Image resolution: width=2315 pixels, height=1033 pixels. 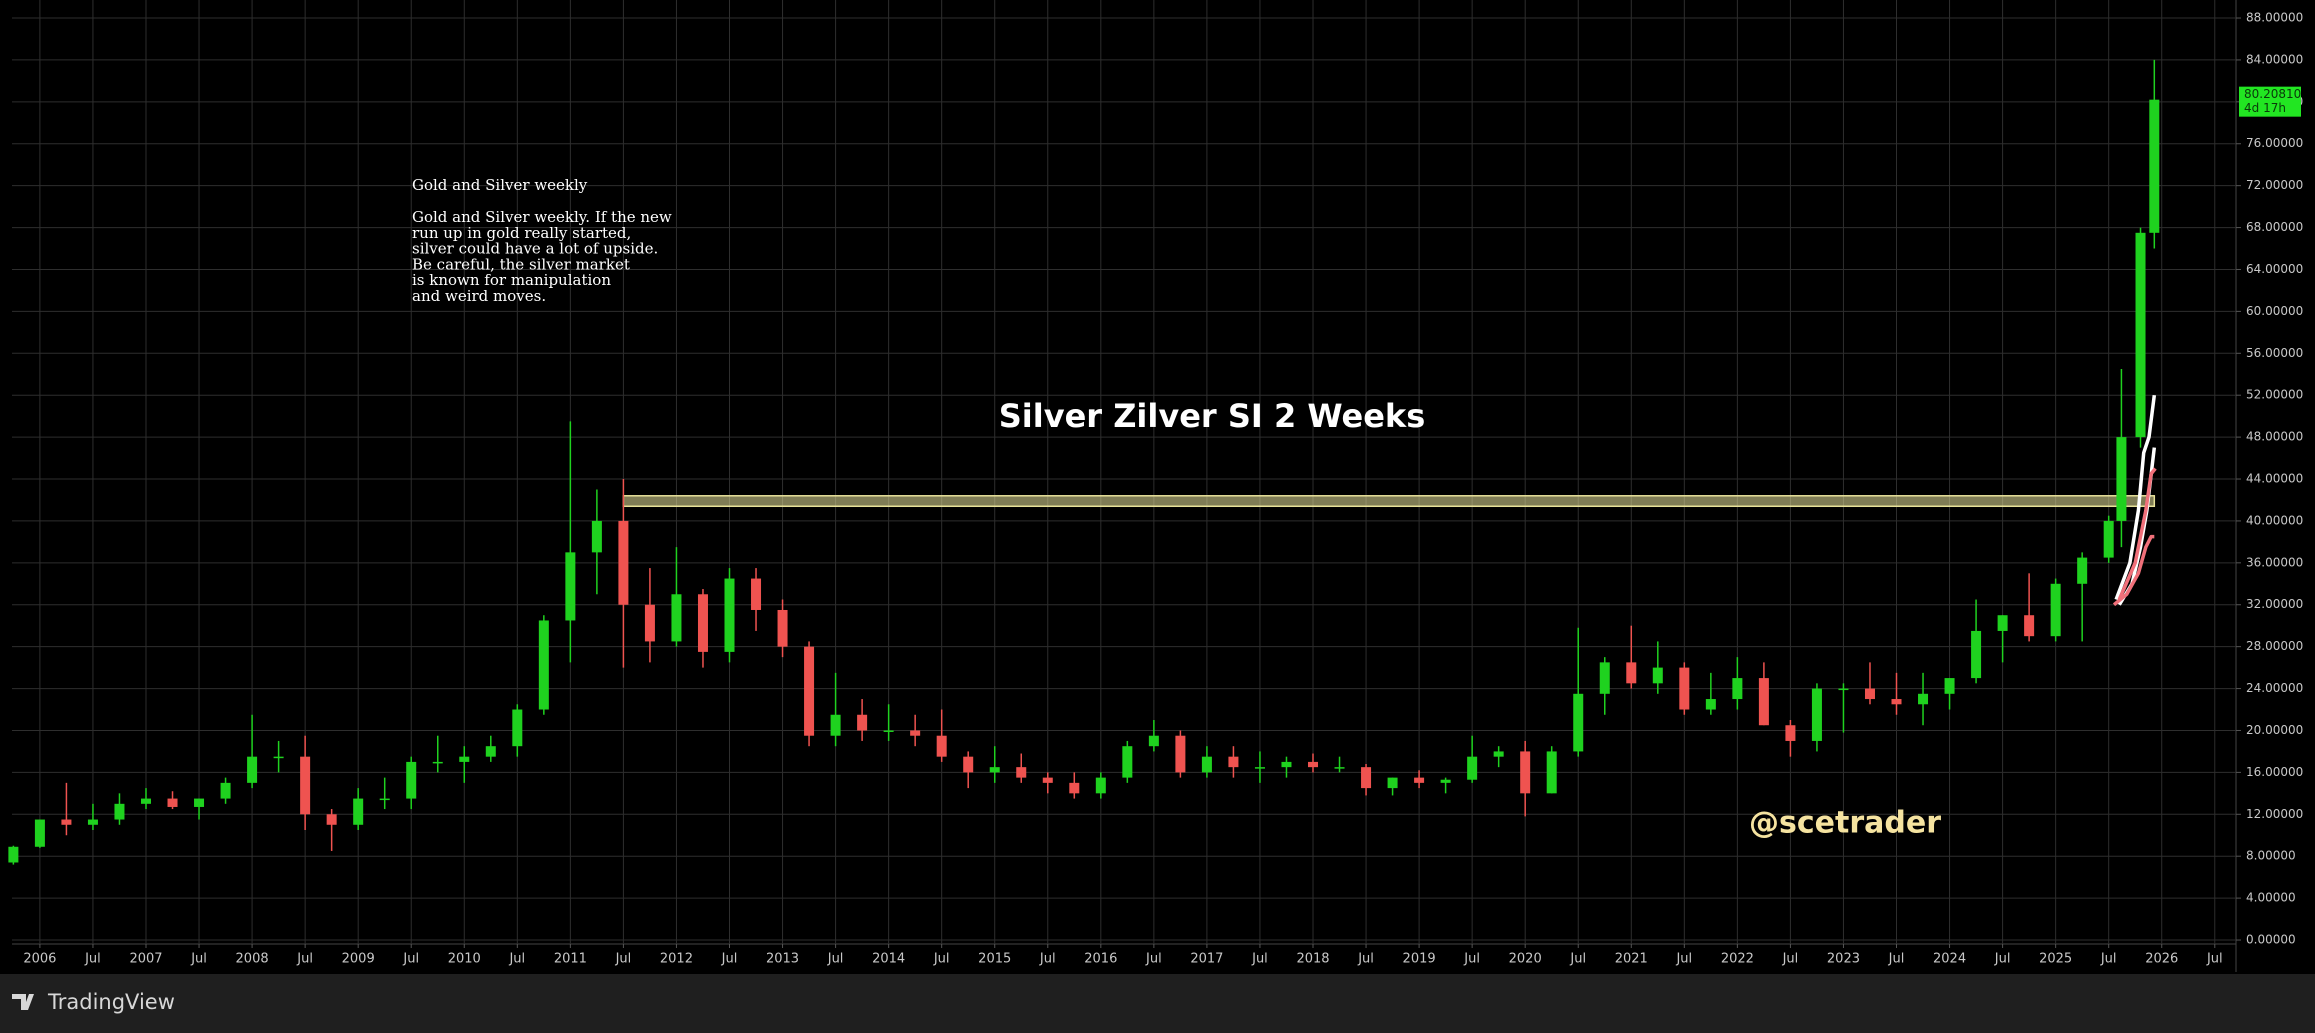 What do you see at coordinates (500, 185) in the screenshot?
I see `annotation-title: Gold and Silver weekly` at bounding box center [500, 185].